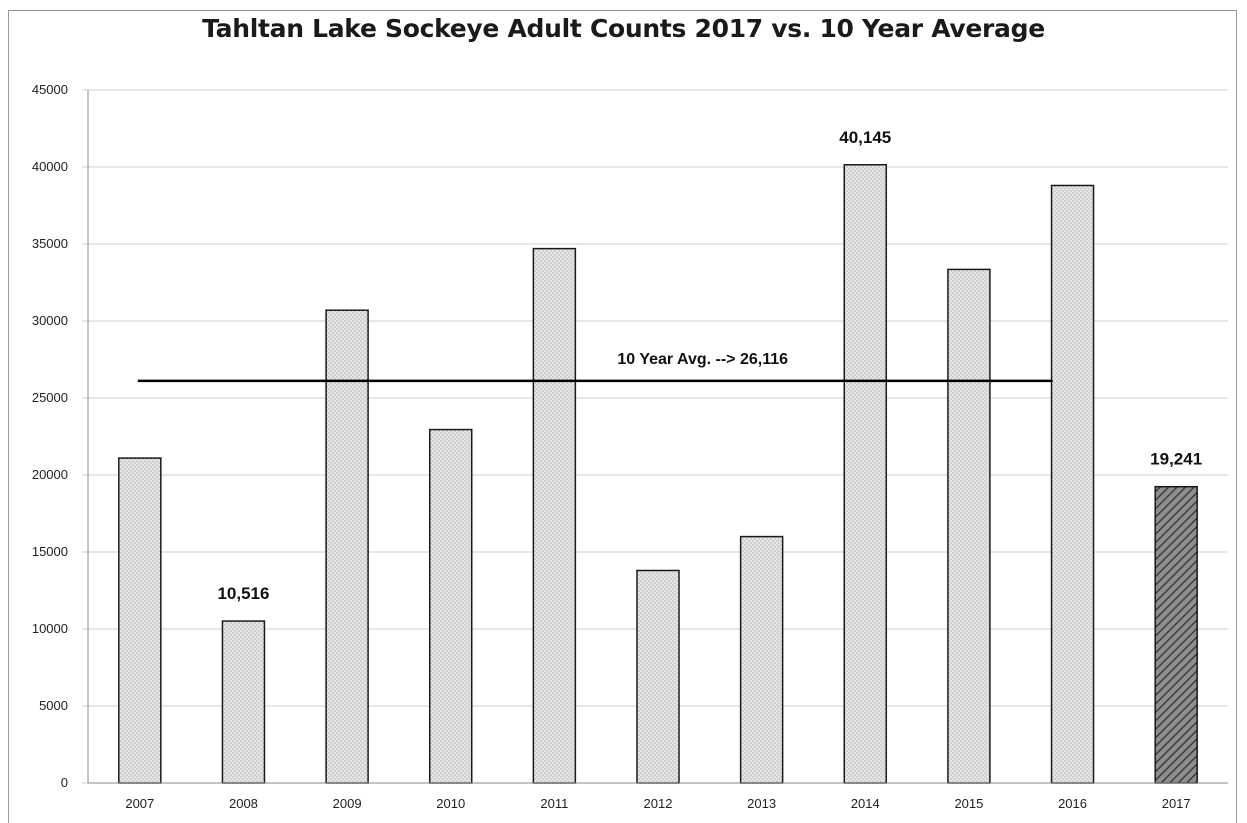 This screenshot has height=823, width=1247. Describe the element at coordinates (658, 803) in the screenshot. I see `x-tick-label: 2012` at that location.